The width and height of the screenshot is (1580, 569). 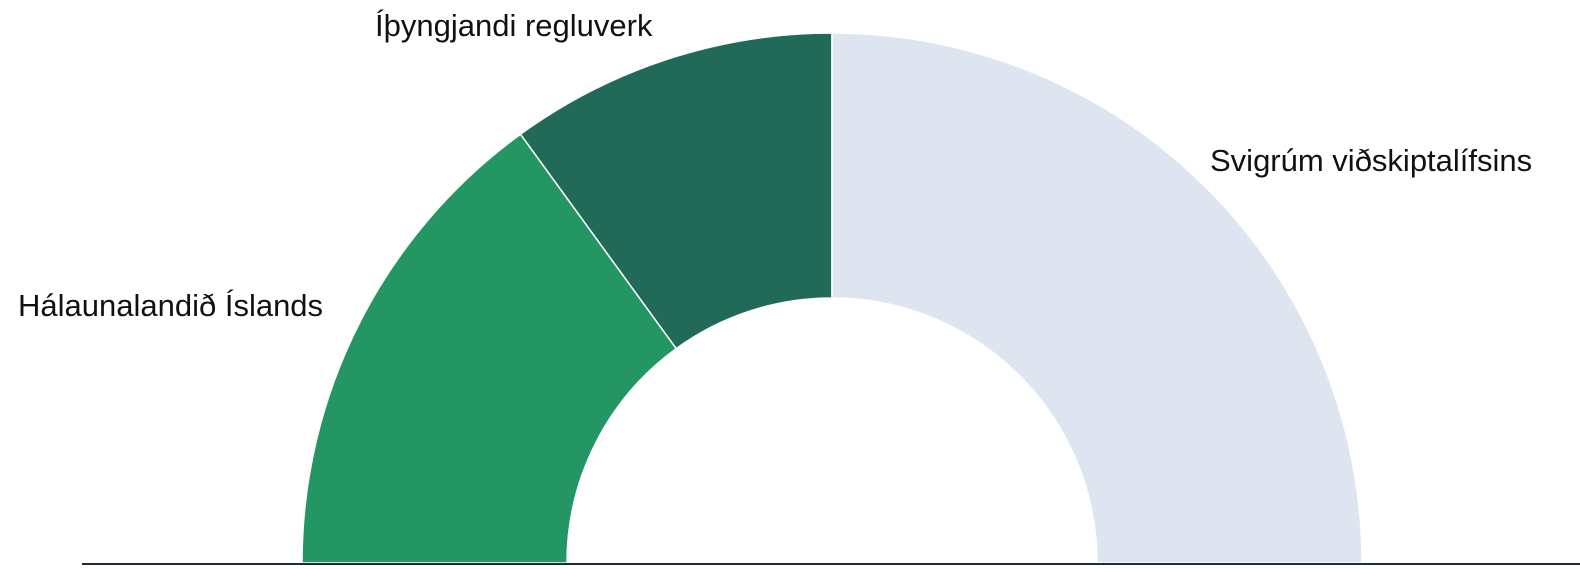 What do you see at coordinates (676, 191) in the screenshot?
I see `donut-segment` at bounding box center [676, 191].